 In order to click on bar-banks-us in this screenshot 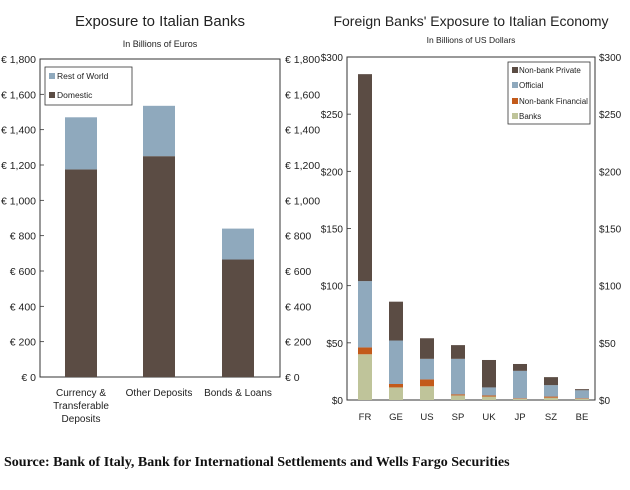, I will do `click(427, 393)`.